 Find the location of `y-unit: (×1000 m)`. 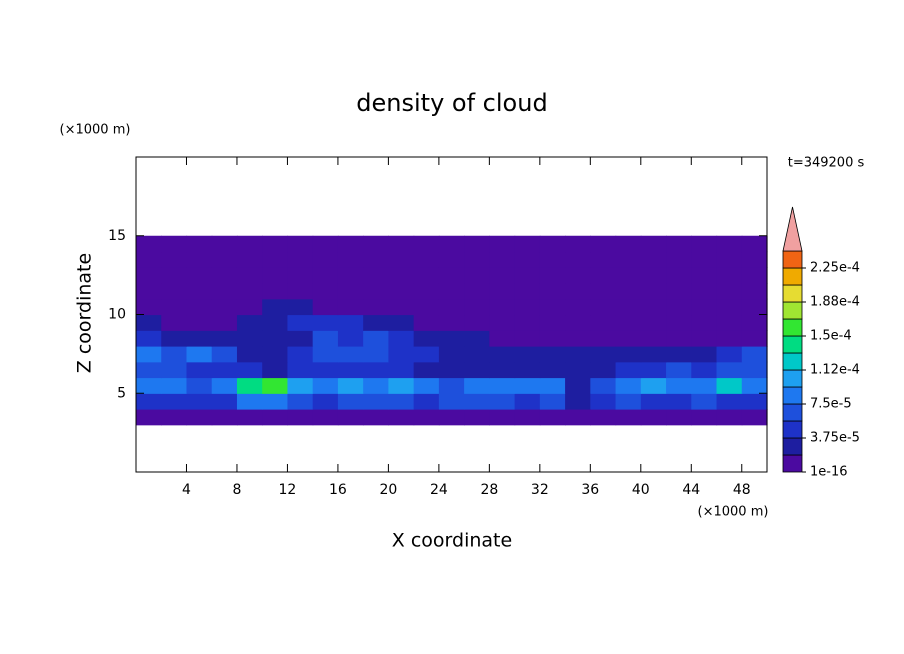

y-unit: (×1000 m) is located at coordinates (95, 130).